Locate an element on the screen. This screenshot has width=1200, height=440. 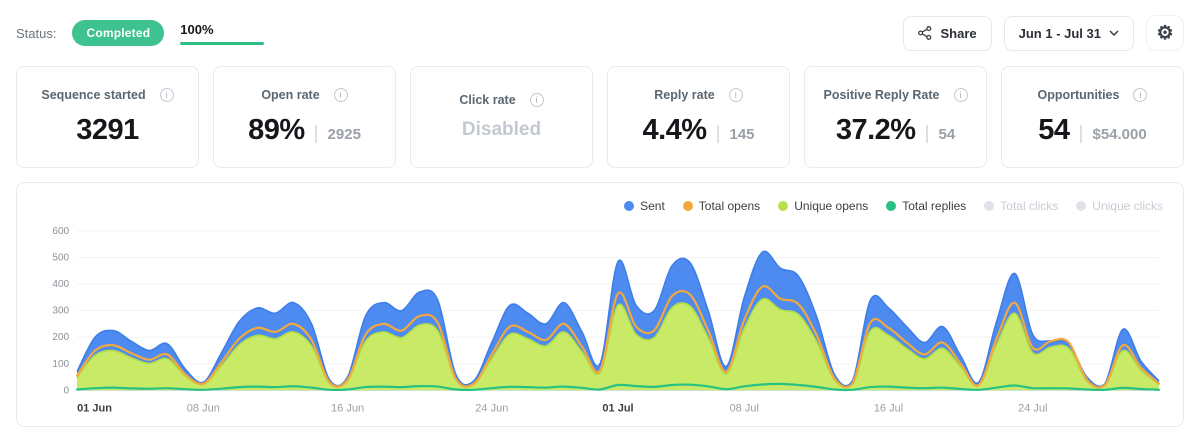
share-icon is located at coordinates (925, 33).